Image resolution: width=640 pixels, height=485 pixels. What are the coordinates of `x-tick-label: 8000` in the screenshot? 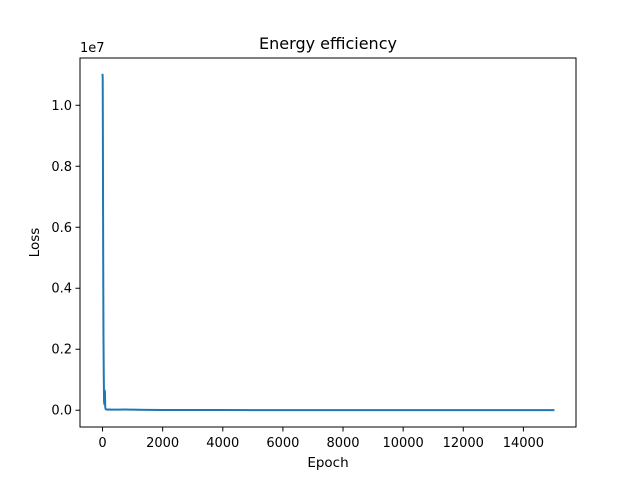 It's located at (342, 443).